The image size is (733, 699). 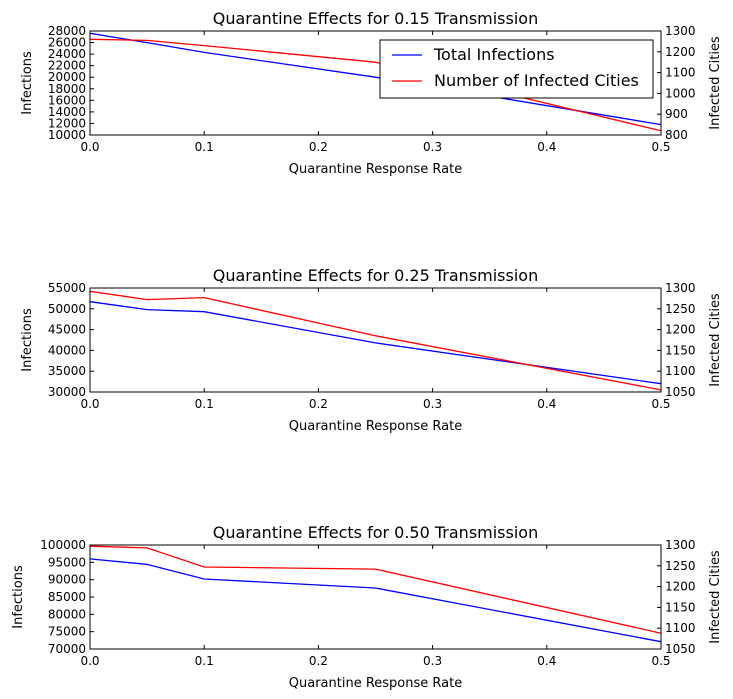 What do you see at coordinates (676, 114) in the screenshot?
I see `y2-tick-label: 900` at bounding box center [676, 114].